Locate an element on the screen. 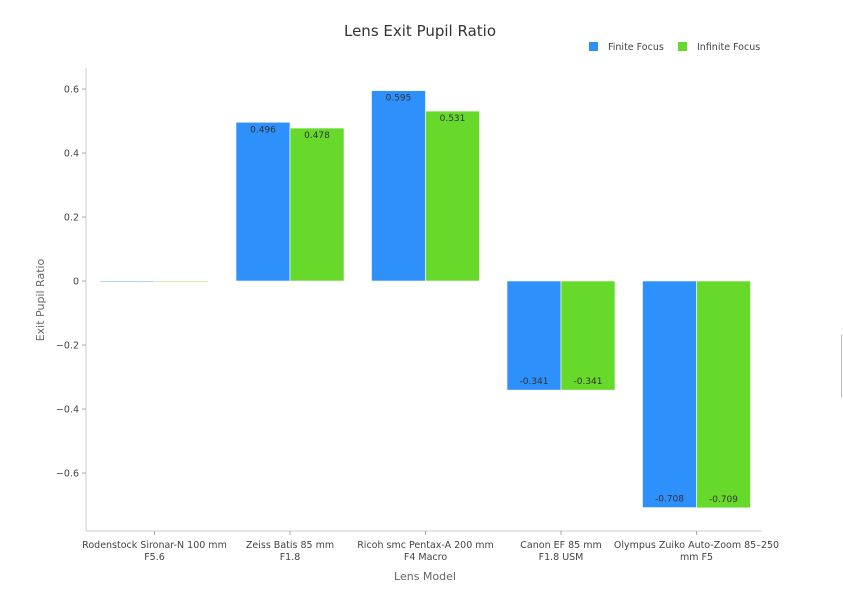 The height and width of the screenshot is (600, 843). legend: Finite Focus Infinite Focus is located at coordinates (674, 47).